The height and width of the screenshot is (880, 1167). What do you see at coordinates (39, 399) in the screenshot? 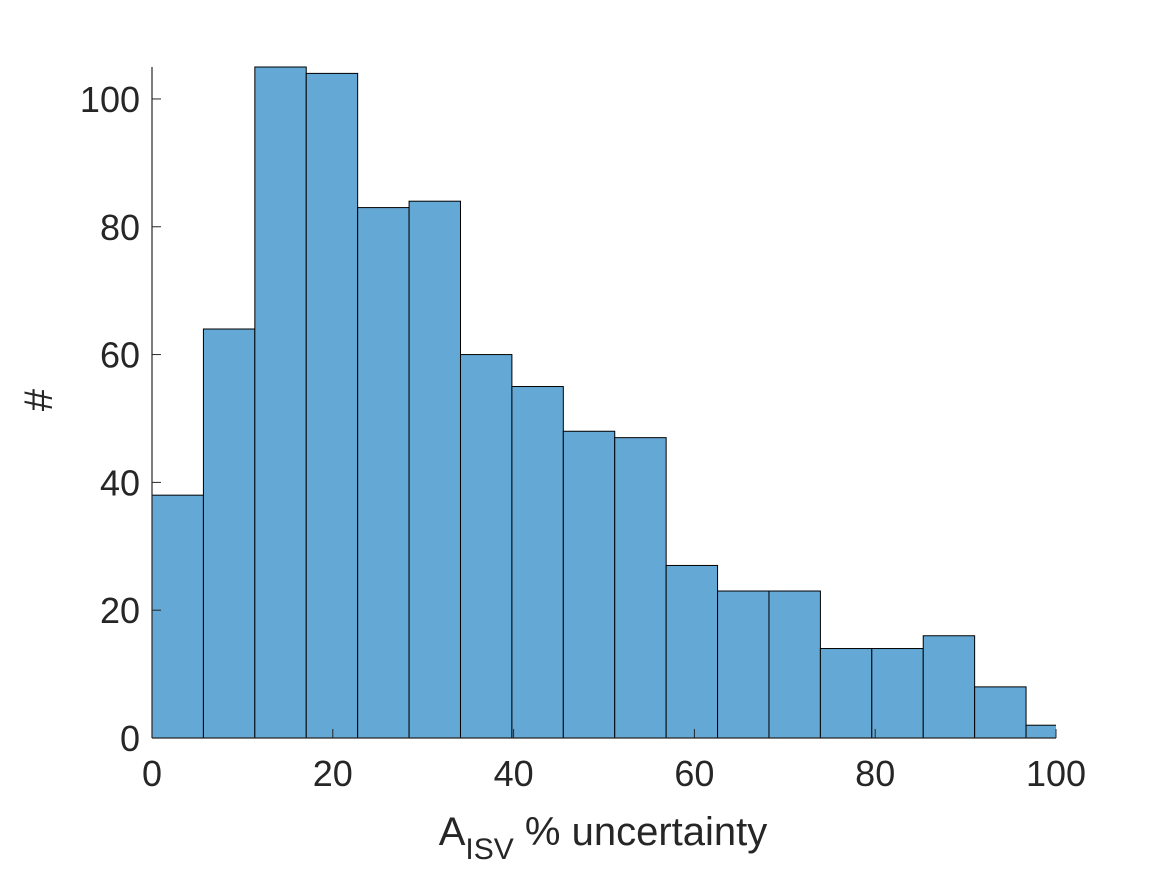
I see `y-axis-label: #` at bounding box center [39, 399].